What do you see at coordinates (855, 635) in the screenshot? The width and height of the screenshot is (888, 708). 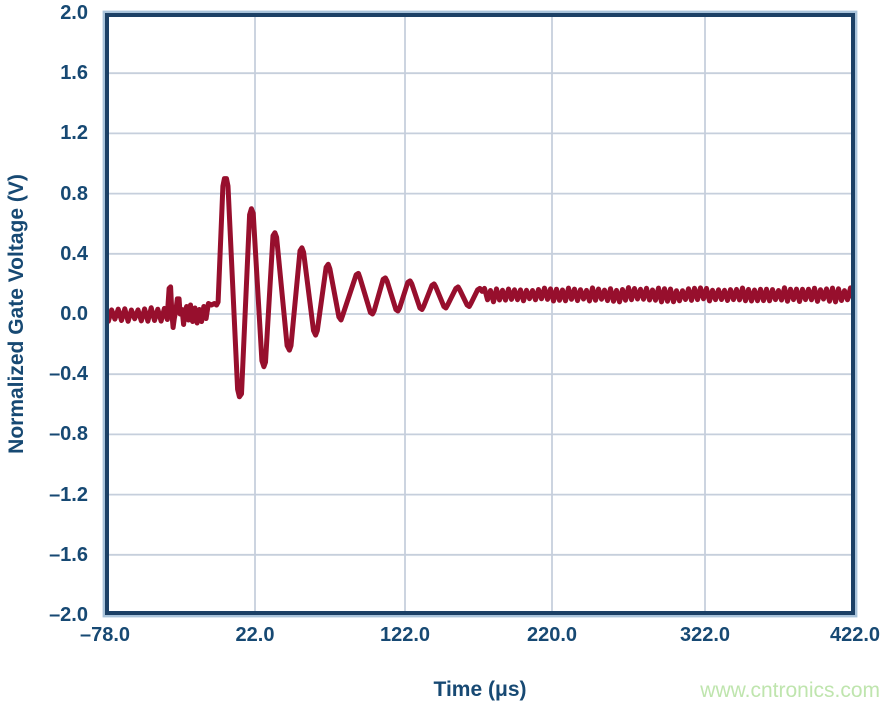 I see `x-tick-label: 422.0` at bounding box center [855, 635].